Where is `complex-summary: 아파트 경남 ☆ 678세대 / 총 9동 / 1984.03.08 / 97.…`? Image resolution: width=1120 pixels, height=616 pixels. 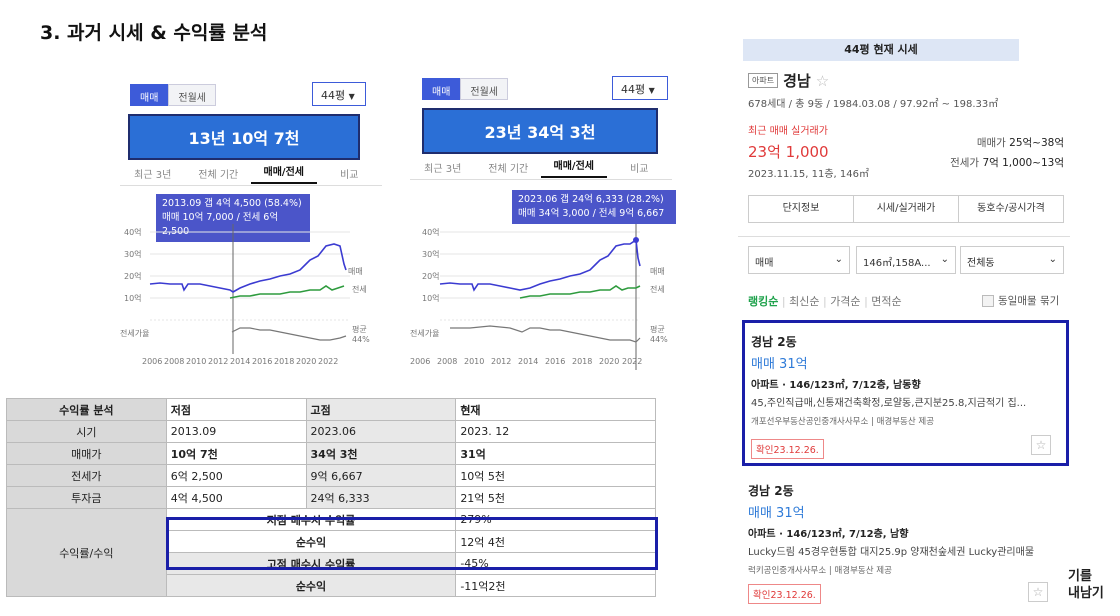
complex-summary: 아파트 경남 ☆ 678세대 / 총 9동 / 1984.03.08 / 97.… is located at coordinates (908, 125).